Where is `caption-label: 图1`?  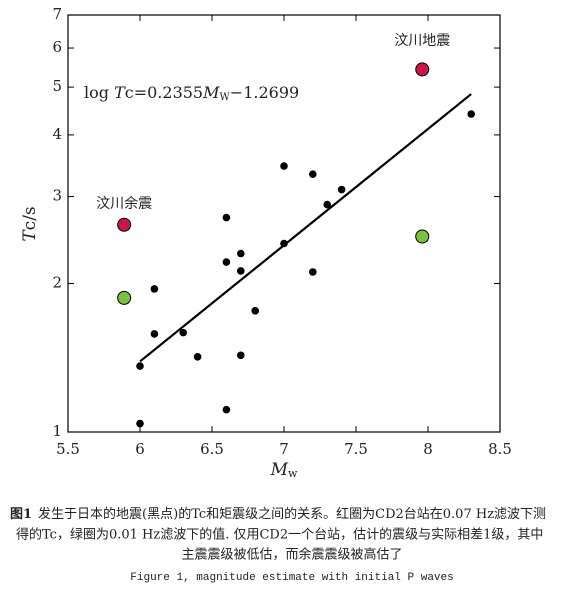
caption-label: 图1 is located at coordinates (21, 514).